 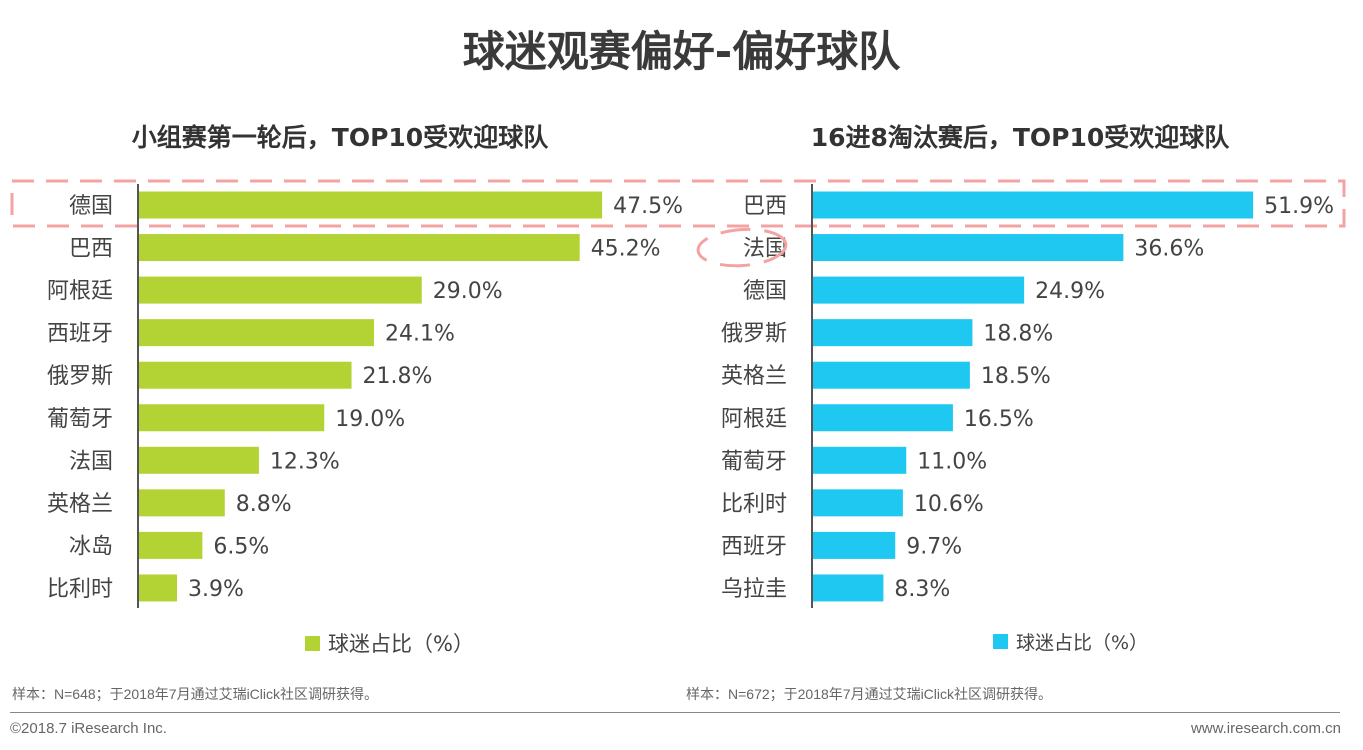 What do you see at coordinates (88, 728) in the screenshot?
I see `copyright: ©2018.7 iResearch Inc.` at bounding box center [88, 728].